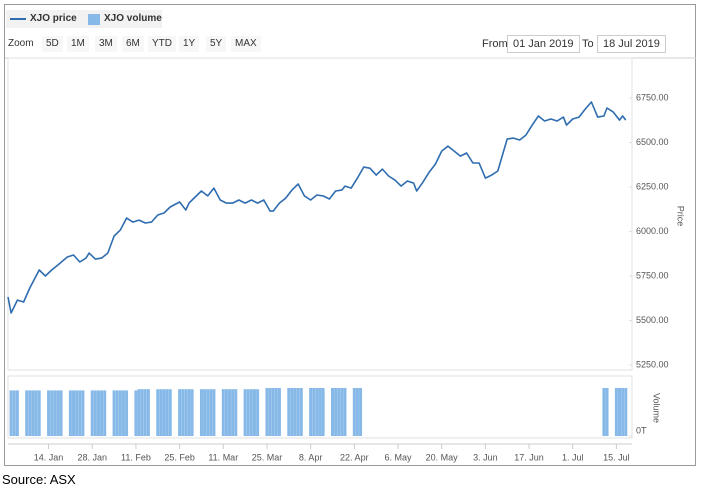 This screenshot has width=710, height=492. What do you see at coordinates (39, 479) in the screenshot?
I see `caption: Source: ASX` at bounding box center [39, 479].